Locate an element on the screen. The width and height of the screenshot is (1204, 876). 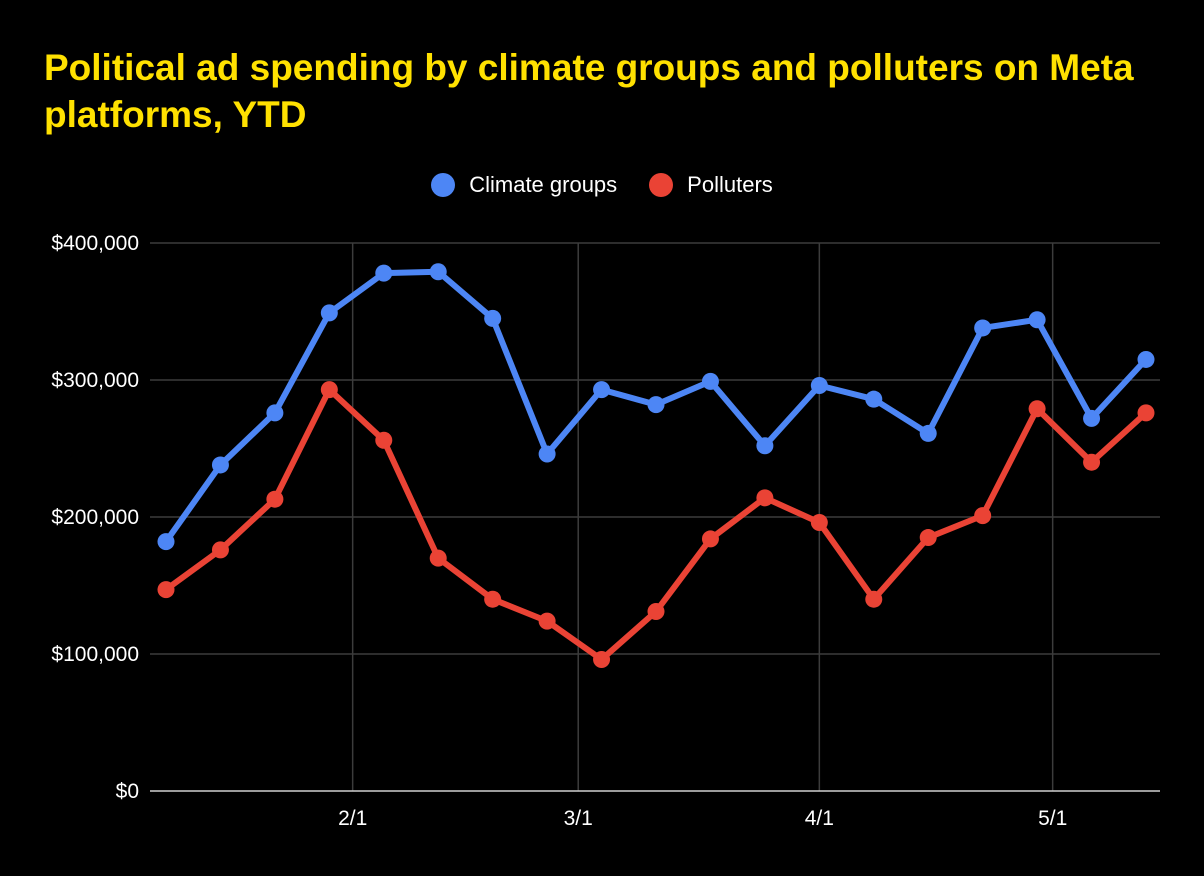
y-tick-label: $300,000 is located at coordinates (95, 380).